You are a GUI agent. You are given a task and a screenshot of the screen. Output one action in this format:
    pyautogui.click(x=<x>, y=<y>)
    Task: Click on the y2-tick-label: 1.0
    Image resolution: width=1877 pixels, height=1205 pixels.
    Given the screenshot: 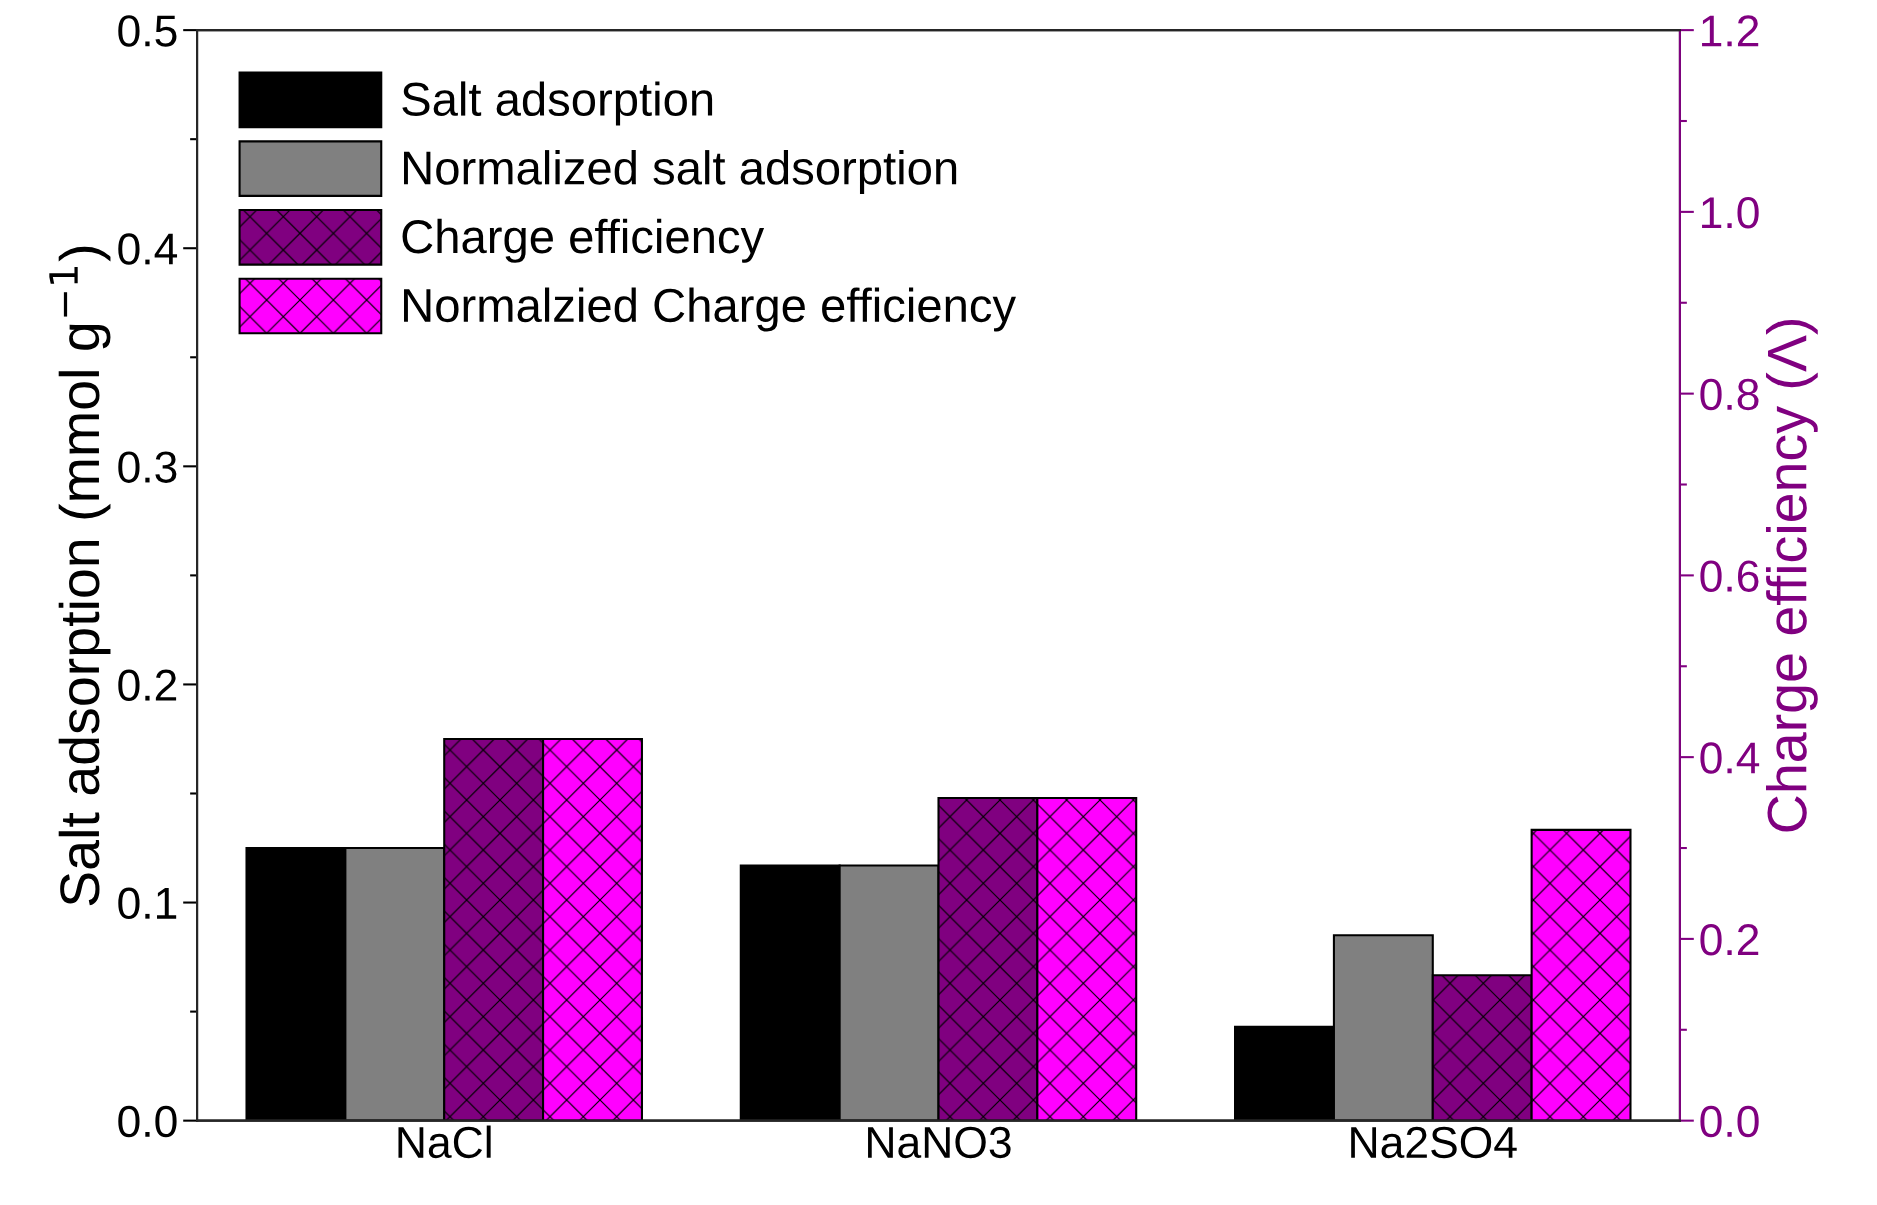 What is the action you would take?
    pyautogui.click(x=1730, y=212)
    